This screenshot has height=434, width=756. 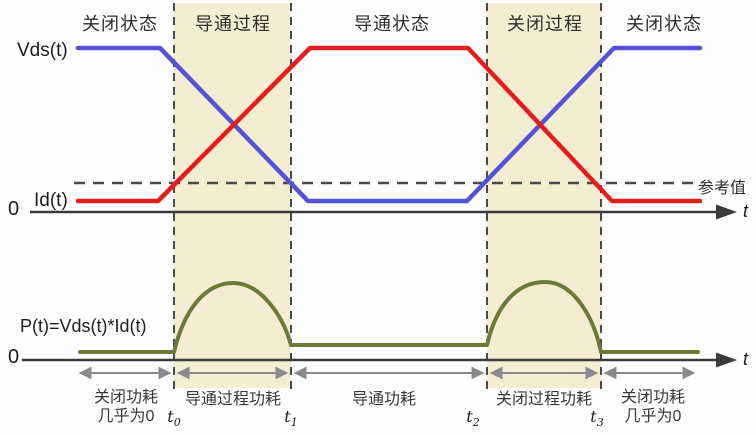 What do you see at coordinates (126, 407) in the screenshot?
I see `power-label-off-1: 关闭功耗几乎为0` at bounding box center [126, 407].